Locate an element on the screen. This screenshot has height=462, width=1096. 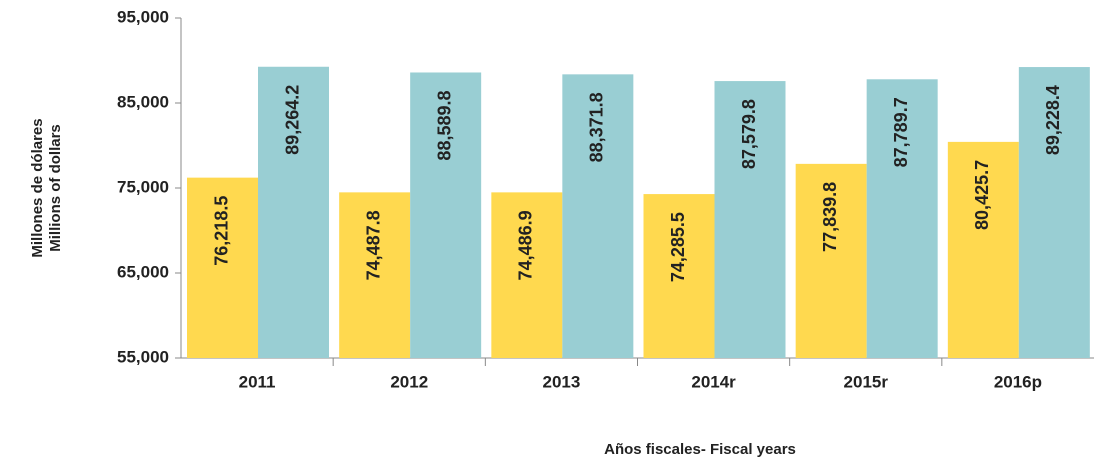
value-label: 89,264.2 is located at coordinates (292, 120).